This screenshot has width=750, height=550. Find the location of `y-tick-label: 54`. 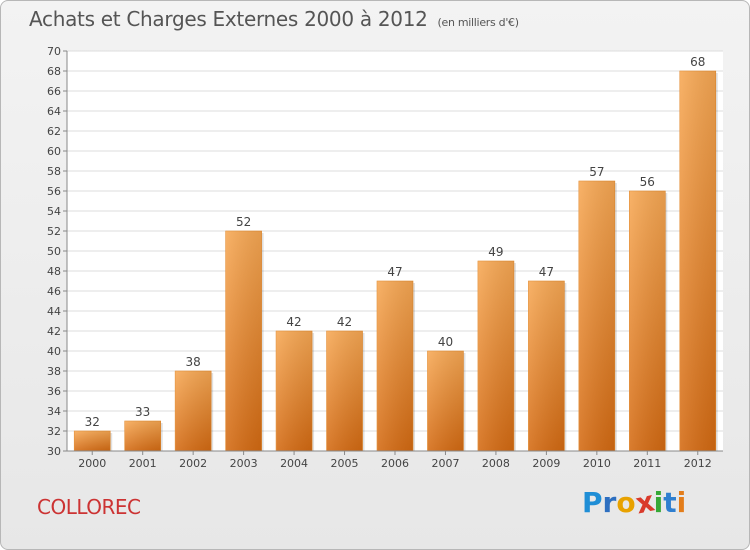

y-tick-label: 54 is located at coordinates (54, 211).